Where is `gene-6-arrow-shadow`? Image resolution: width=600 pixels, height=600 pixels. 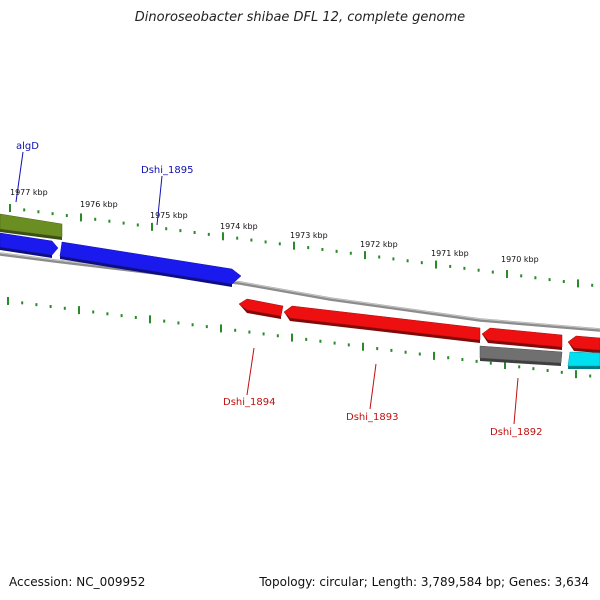 gene-6-arrow-shadow is located at coordinates (522, 342).